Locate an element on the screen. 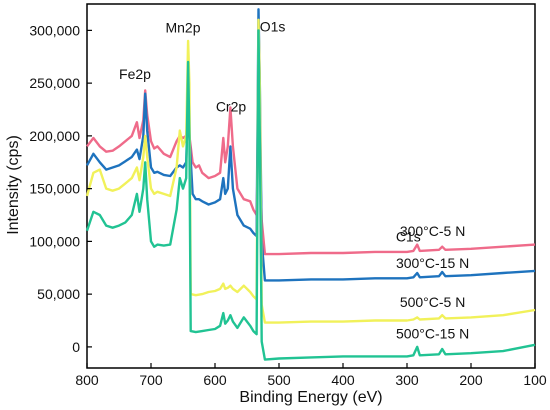 This screenshot has width=550, height=410. annotation-label: 300°C-5 N is located at coordinates (433, 231).